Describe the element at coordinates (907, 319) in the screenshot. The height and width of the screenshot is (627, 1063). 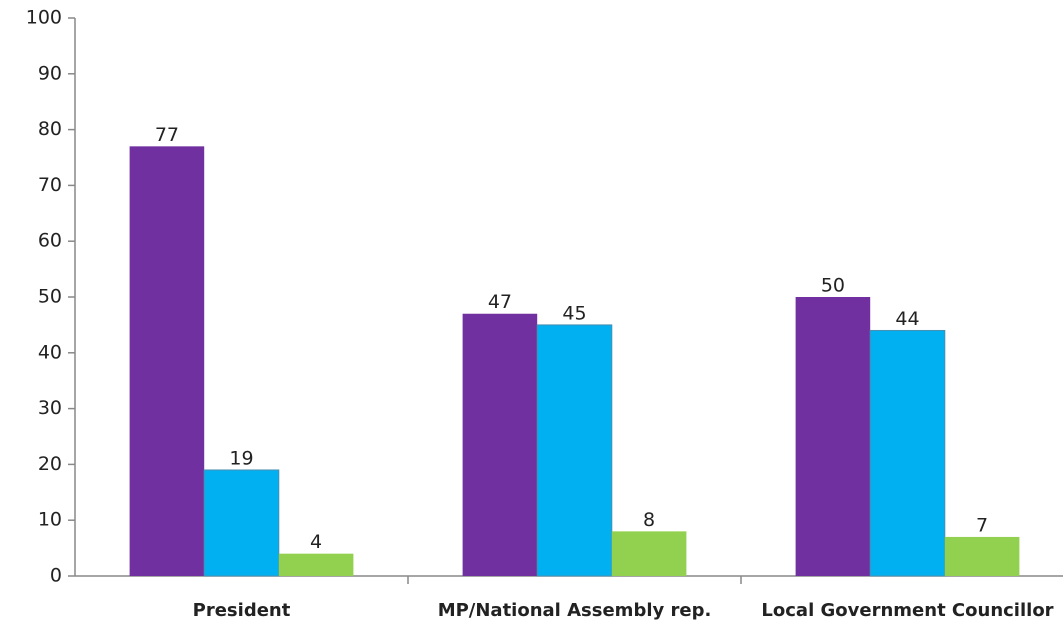
I see `value-label: 44` at that location.